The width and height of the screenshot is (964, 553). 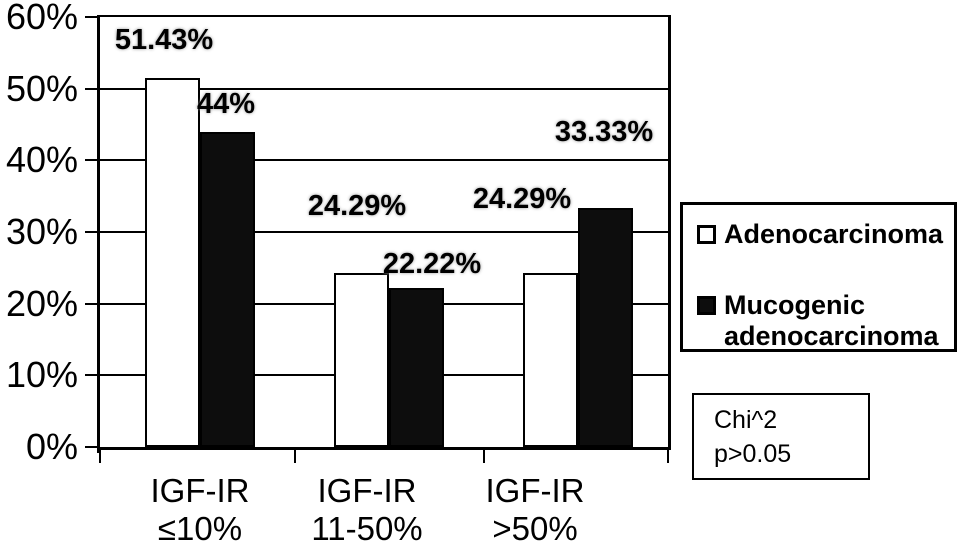 I want to click on y-axis-tick-label: 30%, so click(x=41, y=231).